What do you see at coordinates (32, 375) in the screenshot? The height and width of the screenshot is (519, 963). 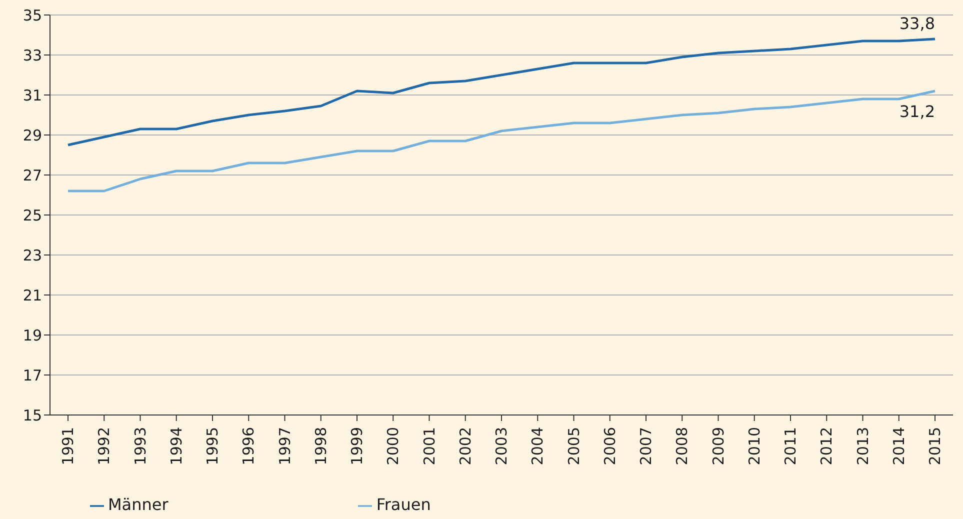 I see `y-tick-label: 17` at bounding box center [32, 375].